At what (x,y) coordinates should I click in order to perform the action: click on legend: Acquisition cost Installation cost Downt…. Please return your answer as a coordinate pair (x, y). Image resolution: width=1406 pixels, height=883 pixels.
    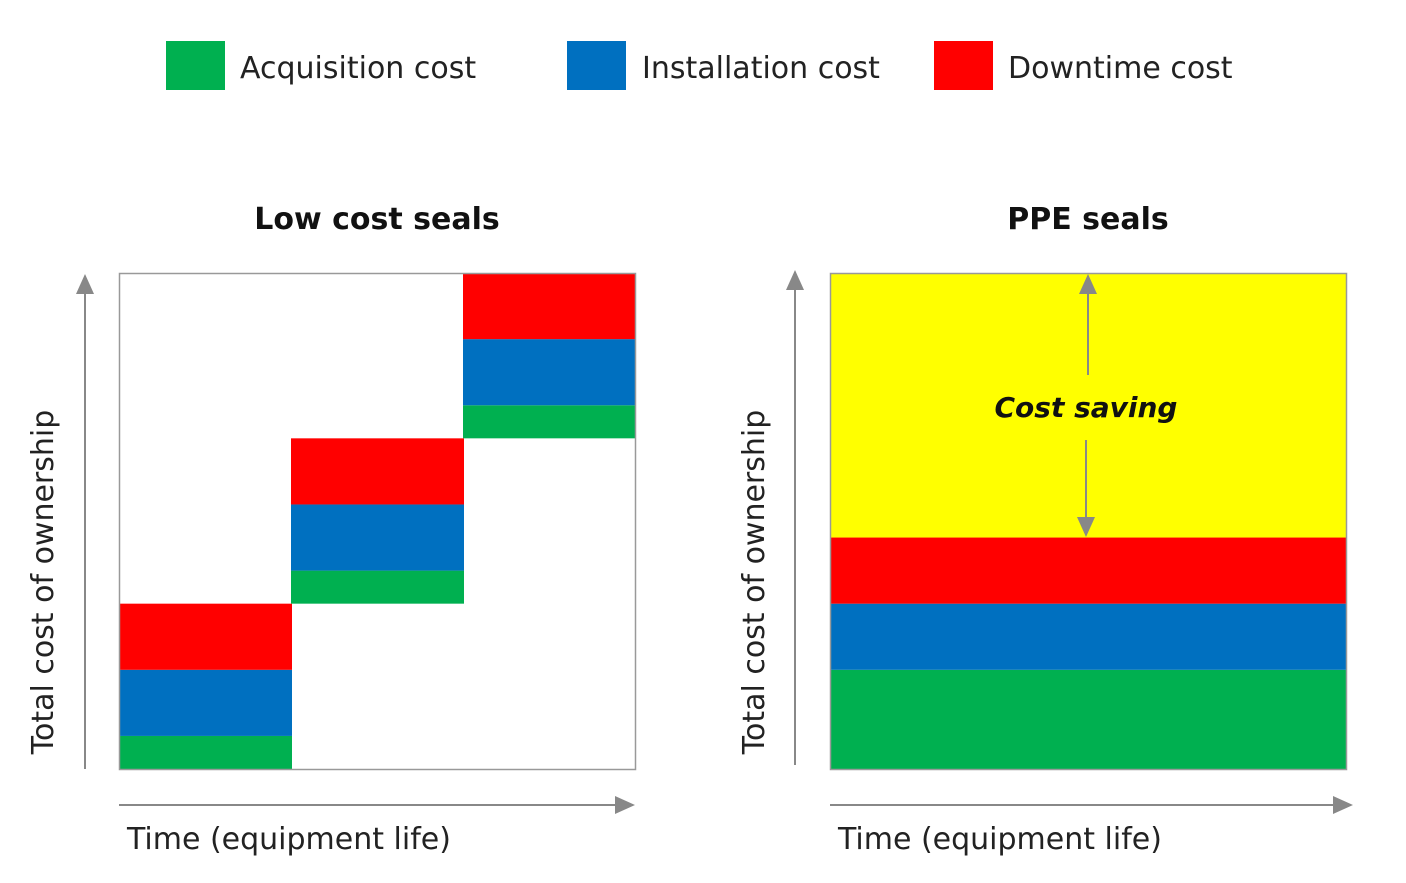
    Looking at the image, I should click on (699, 65).